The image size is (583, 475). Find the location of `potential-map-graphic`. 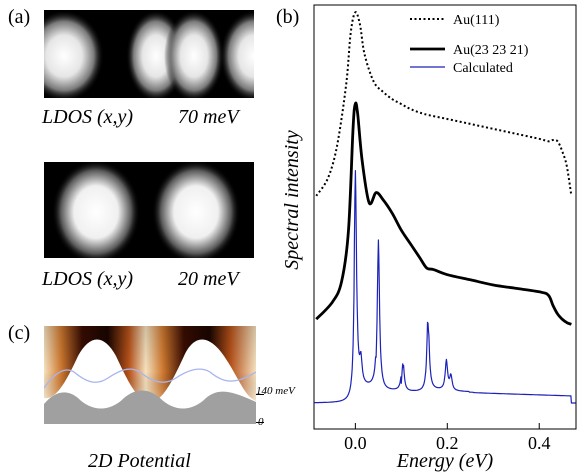

potential-map-graphic is located at coordinates (150, 375).